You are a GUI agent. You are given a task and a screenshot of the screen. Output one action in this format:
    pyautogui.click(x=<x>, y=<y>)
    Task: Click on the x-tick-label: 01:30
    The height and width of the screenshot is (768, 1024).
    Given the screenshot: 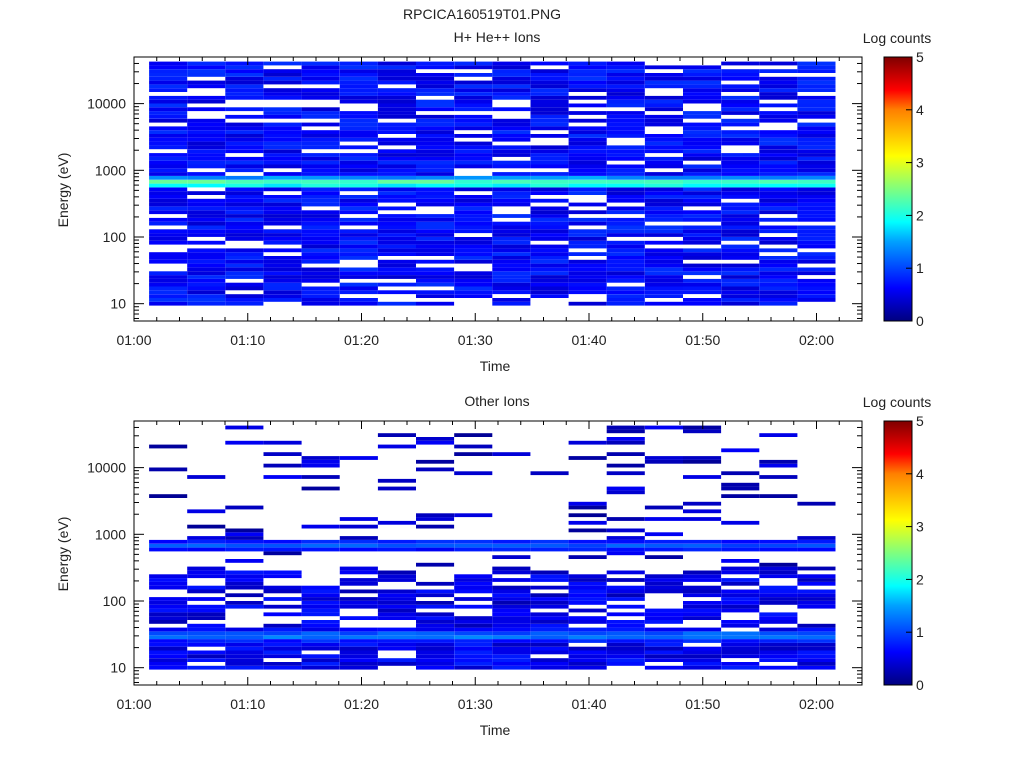 What is the action you would take?
    pyautogui.click(x=475, y=704)
    